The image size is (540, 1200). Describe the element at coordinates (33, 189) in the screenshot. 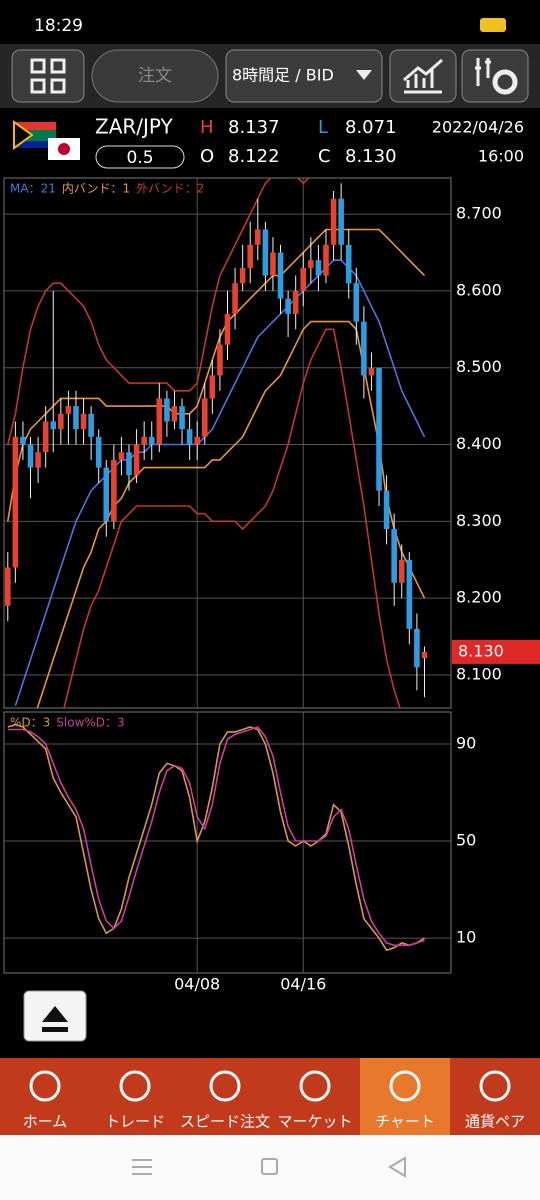

I see `legend-entry: MA：21` at that location.